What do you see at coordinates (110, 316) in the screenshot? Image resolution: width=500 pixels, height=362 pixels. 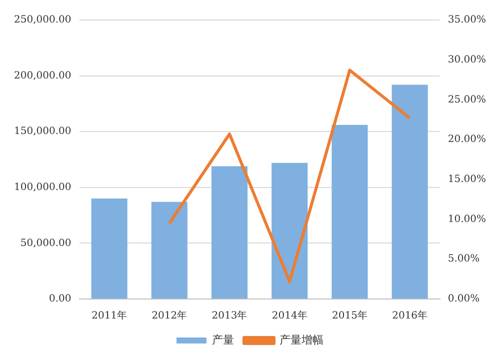 I see `x-tick-label: 2011年` at bounding box center [110, 316].